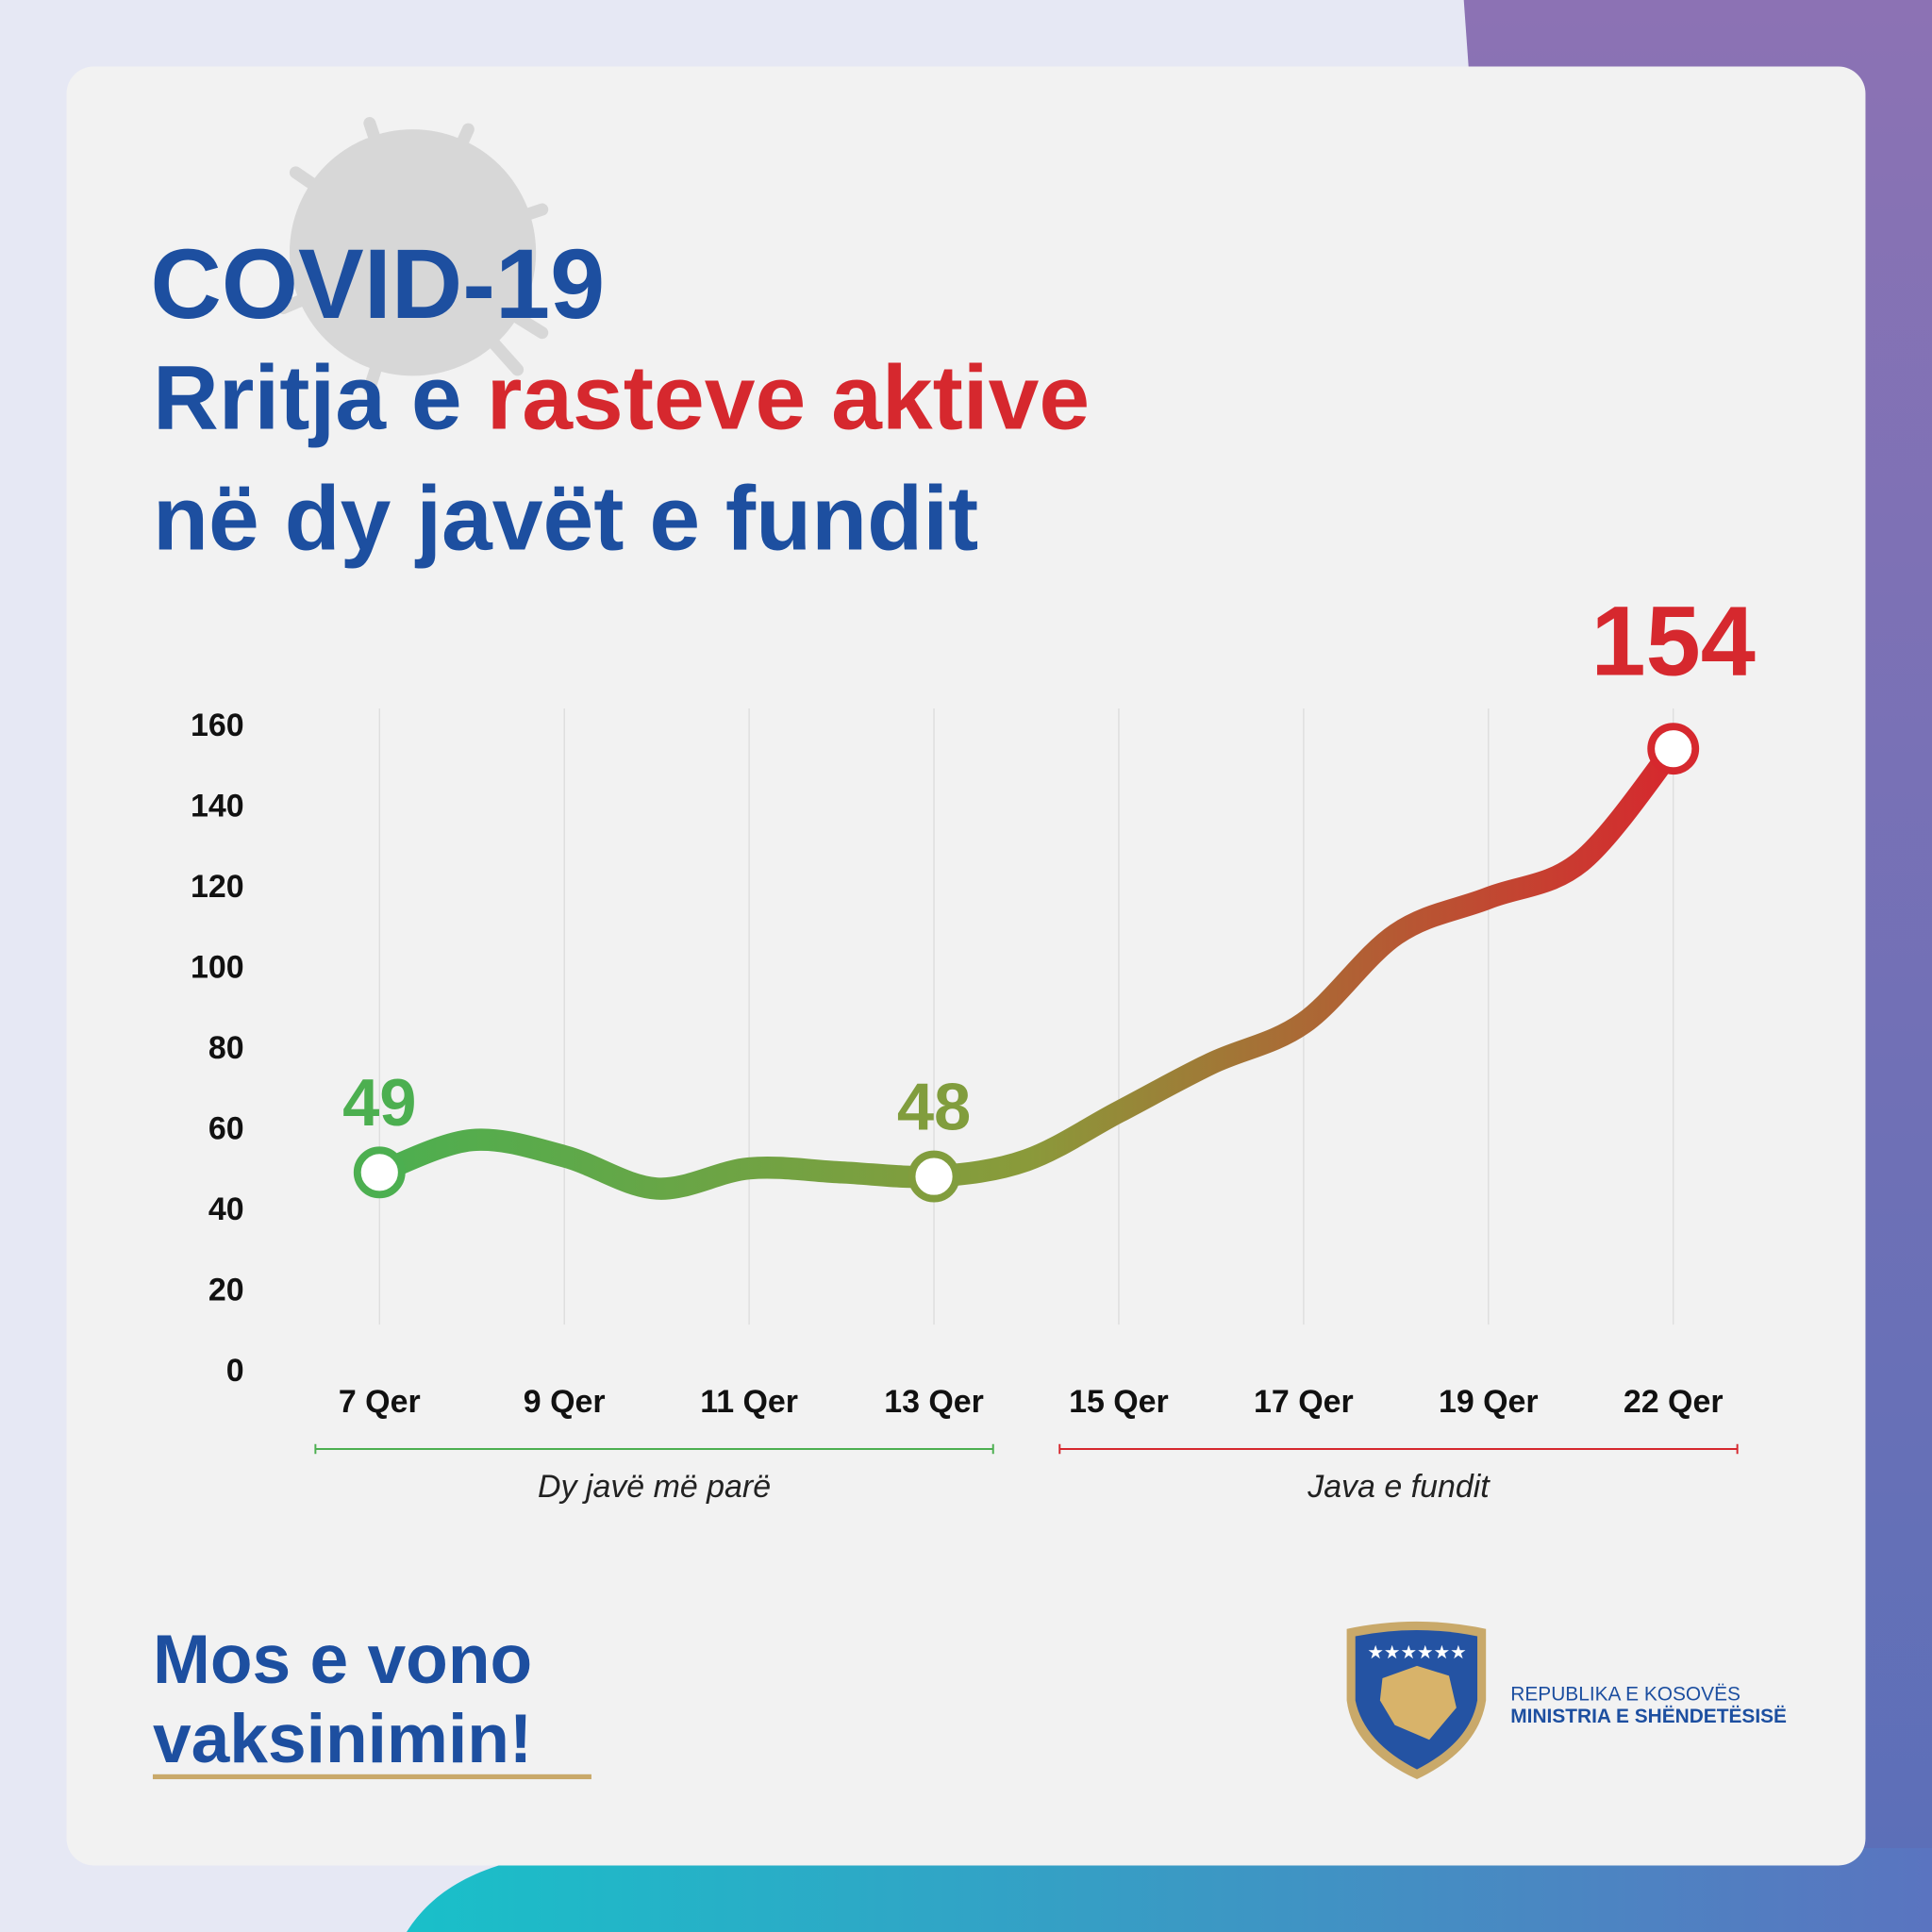 This screenshot has height=1932, width=1932. Describe the element at coordinates (654, 1487) in the screenshot. I see `period-label: Dy javë më parë` at that location.